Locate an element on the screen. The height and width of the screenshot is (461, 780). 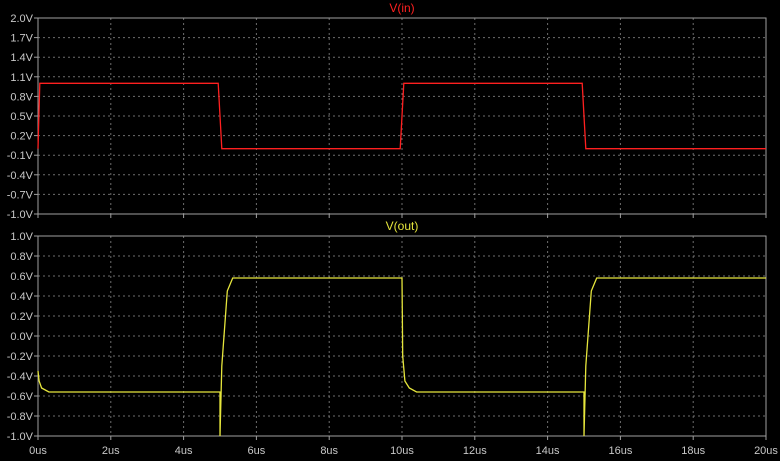
pane-title: V(in) is located at coordinates (401, 8).